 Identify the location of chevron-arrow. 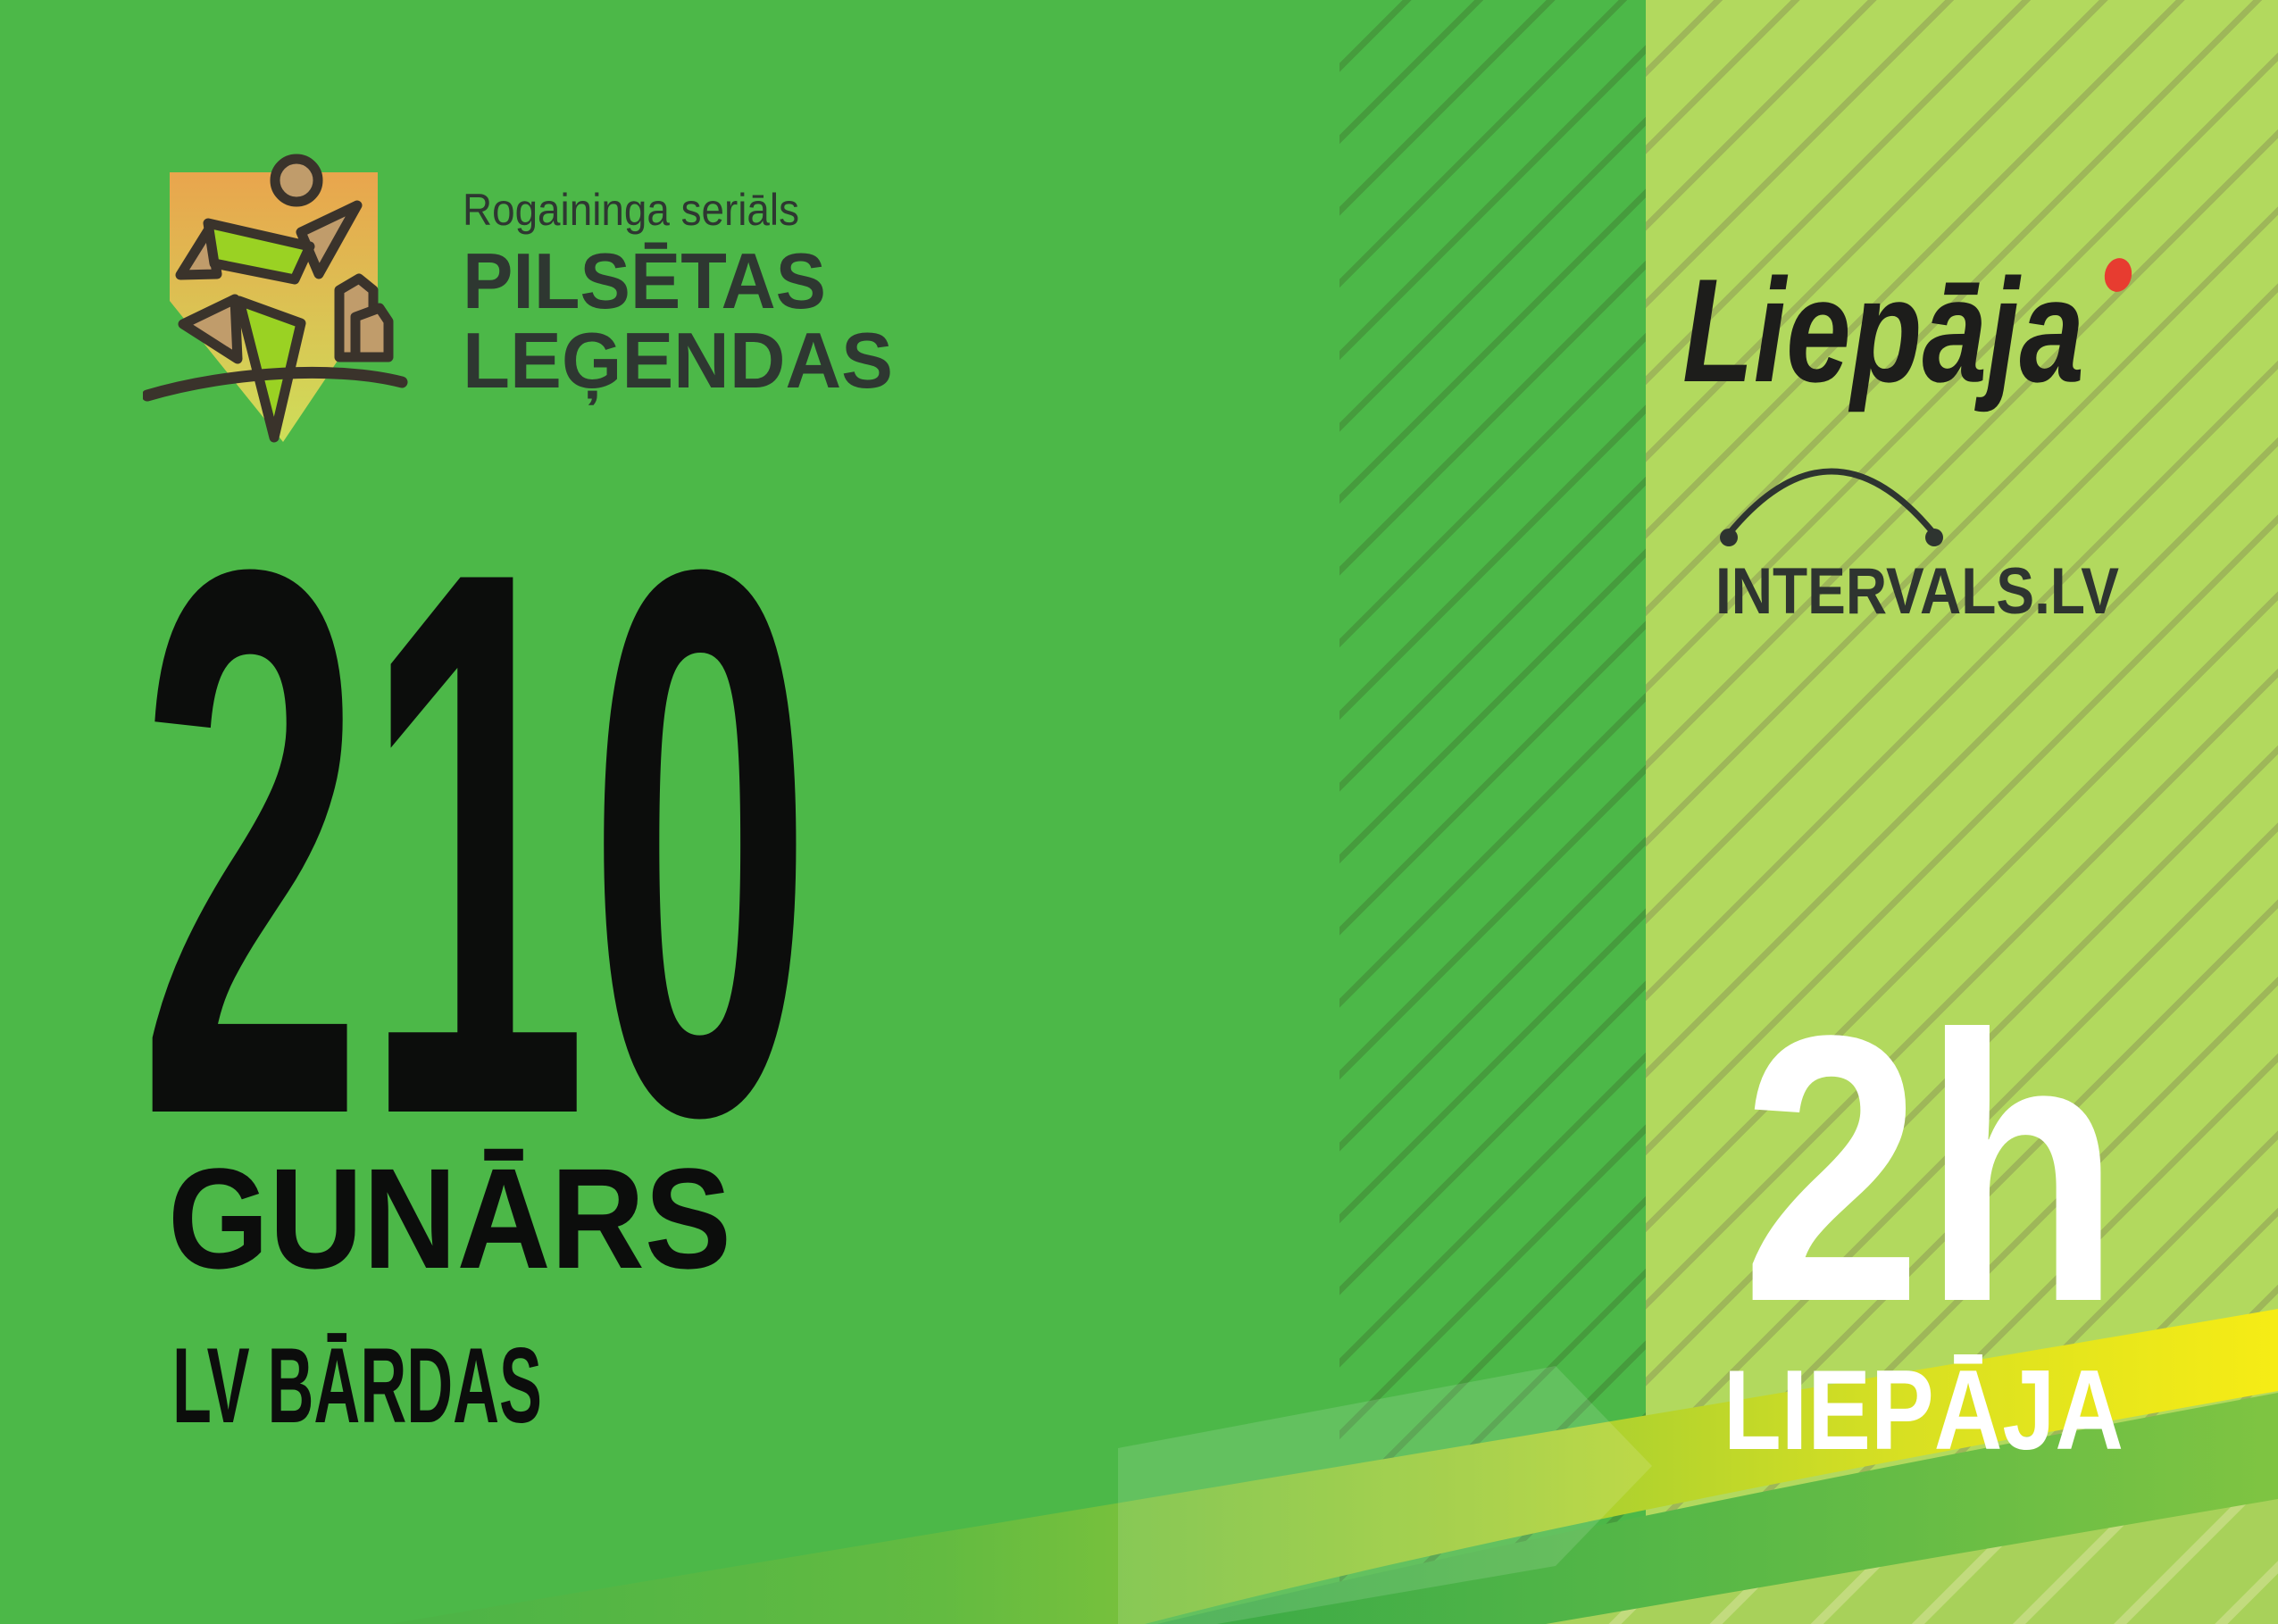
(1385, 1495).